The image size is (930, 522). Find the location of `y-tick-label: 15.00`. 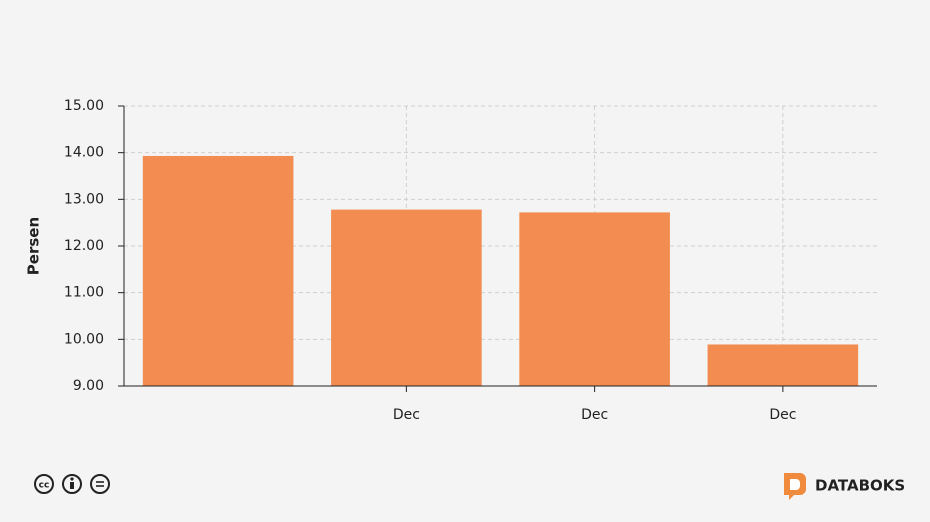

y-tick-label: 15.00 is located at coordinates (84, 106).